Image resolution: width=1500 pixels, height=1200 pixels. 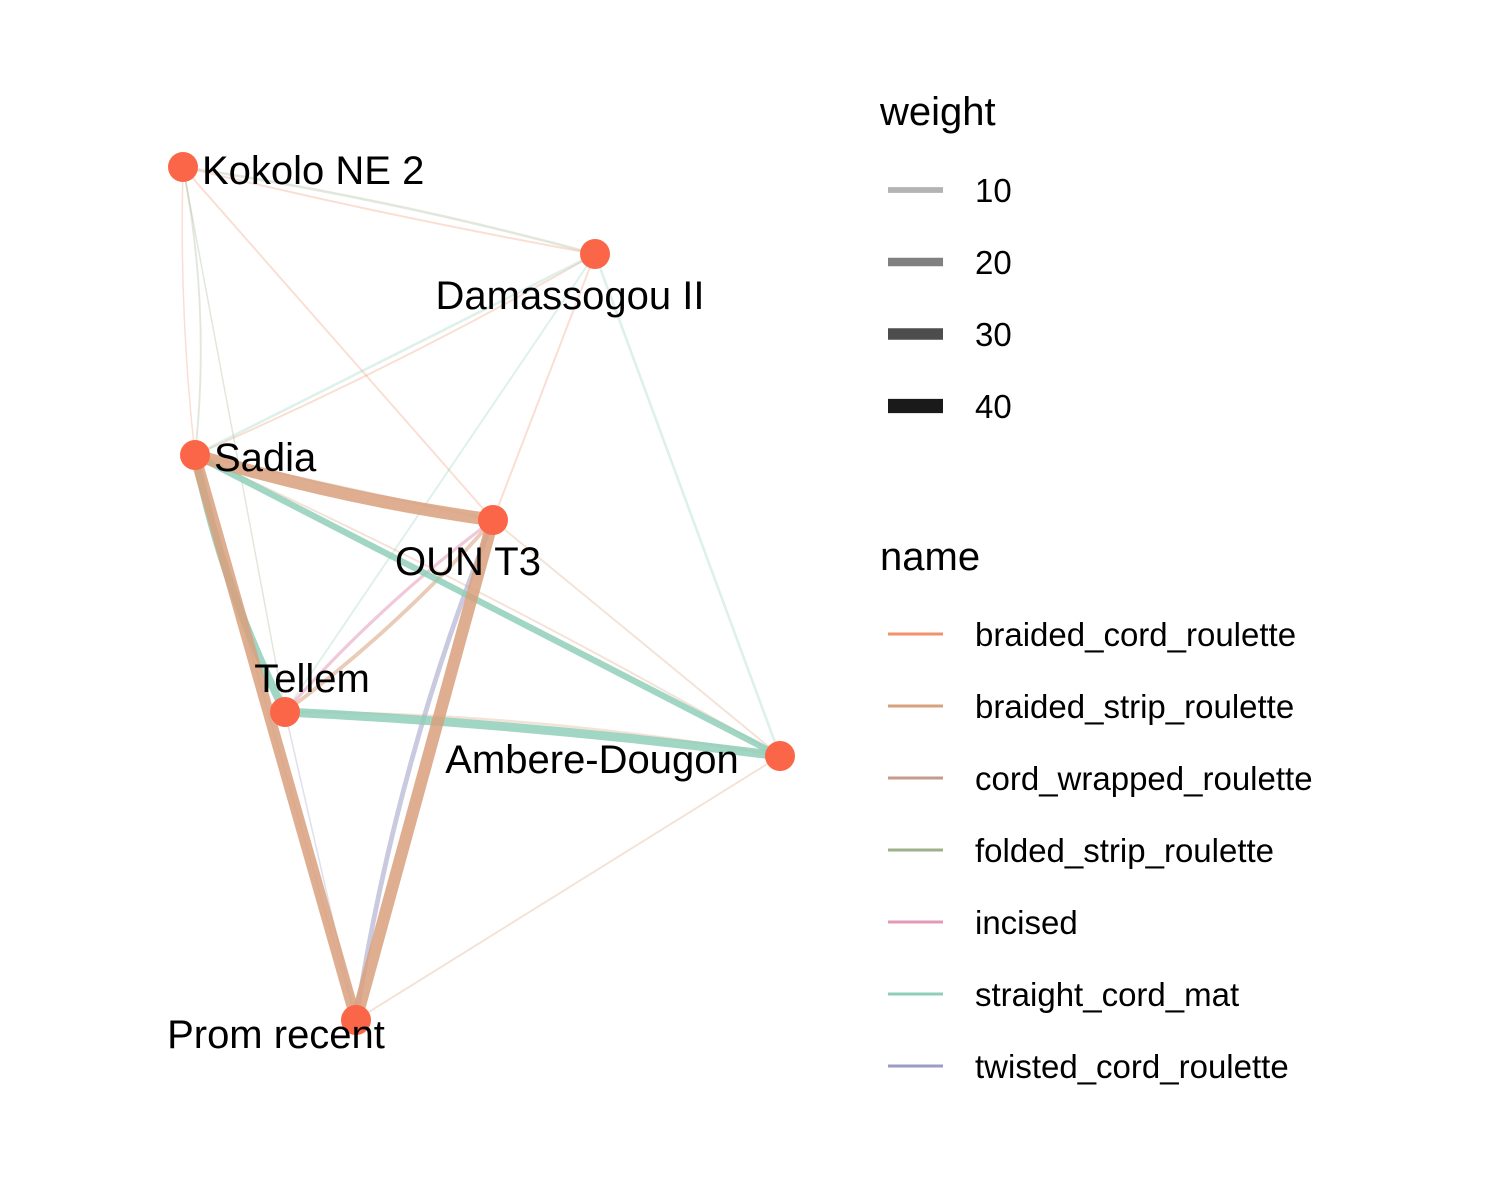 What do you see at coordinates (188, 311) in the screenshot?
I see `edge-kokolo-sadia-braided_cord_roulette` at bounding box center [188, 311].